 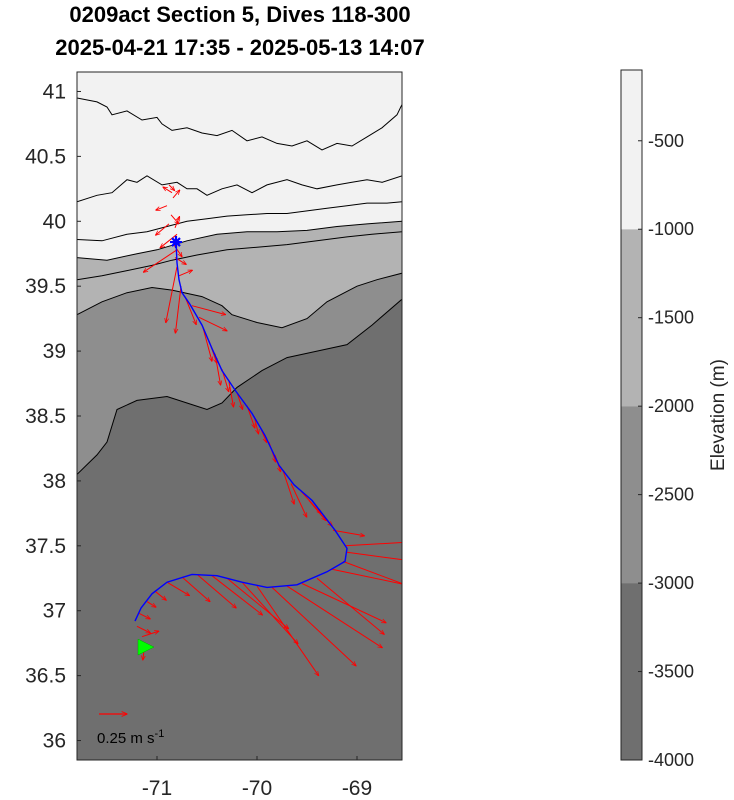 What do you see at coordinates (159, 446) in the screenshot?
I see `track-markers` at bounding box center [159, 446].